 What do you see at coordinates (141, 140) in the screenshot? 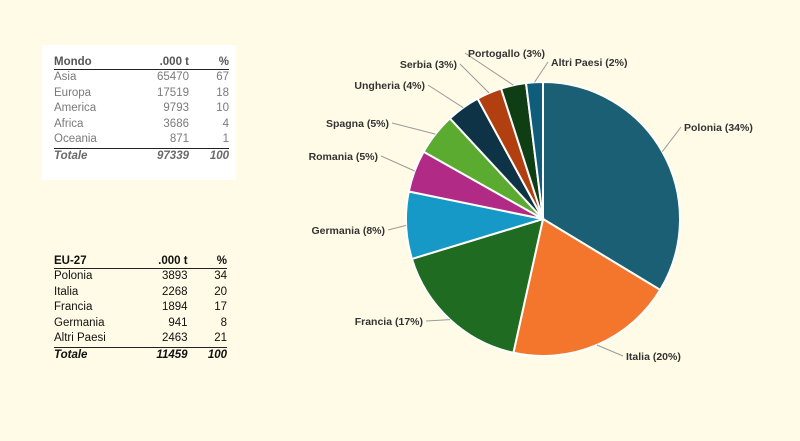
I see `table-row: Oceania 871 1` at bounding box center [141, 140].